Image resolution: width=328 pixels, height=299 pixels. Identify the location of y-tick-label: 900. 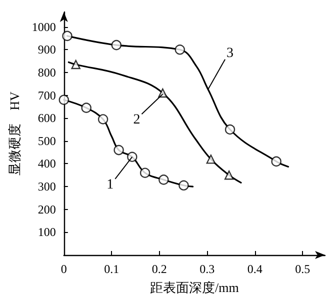
(47, 49).